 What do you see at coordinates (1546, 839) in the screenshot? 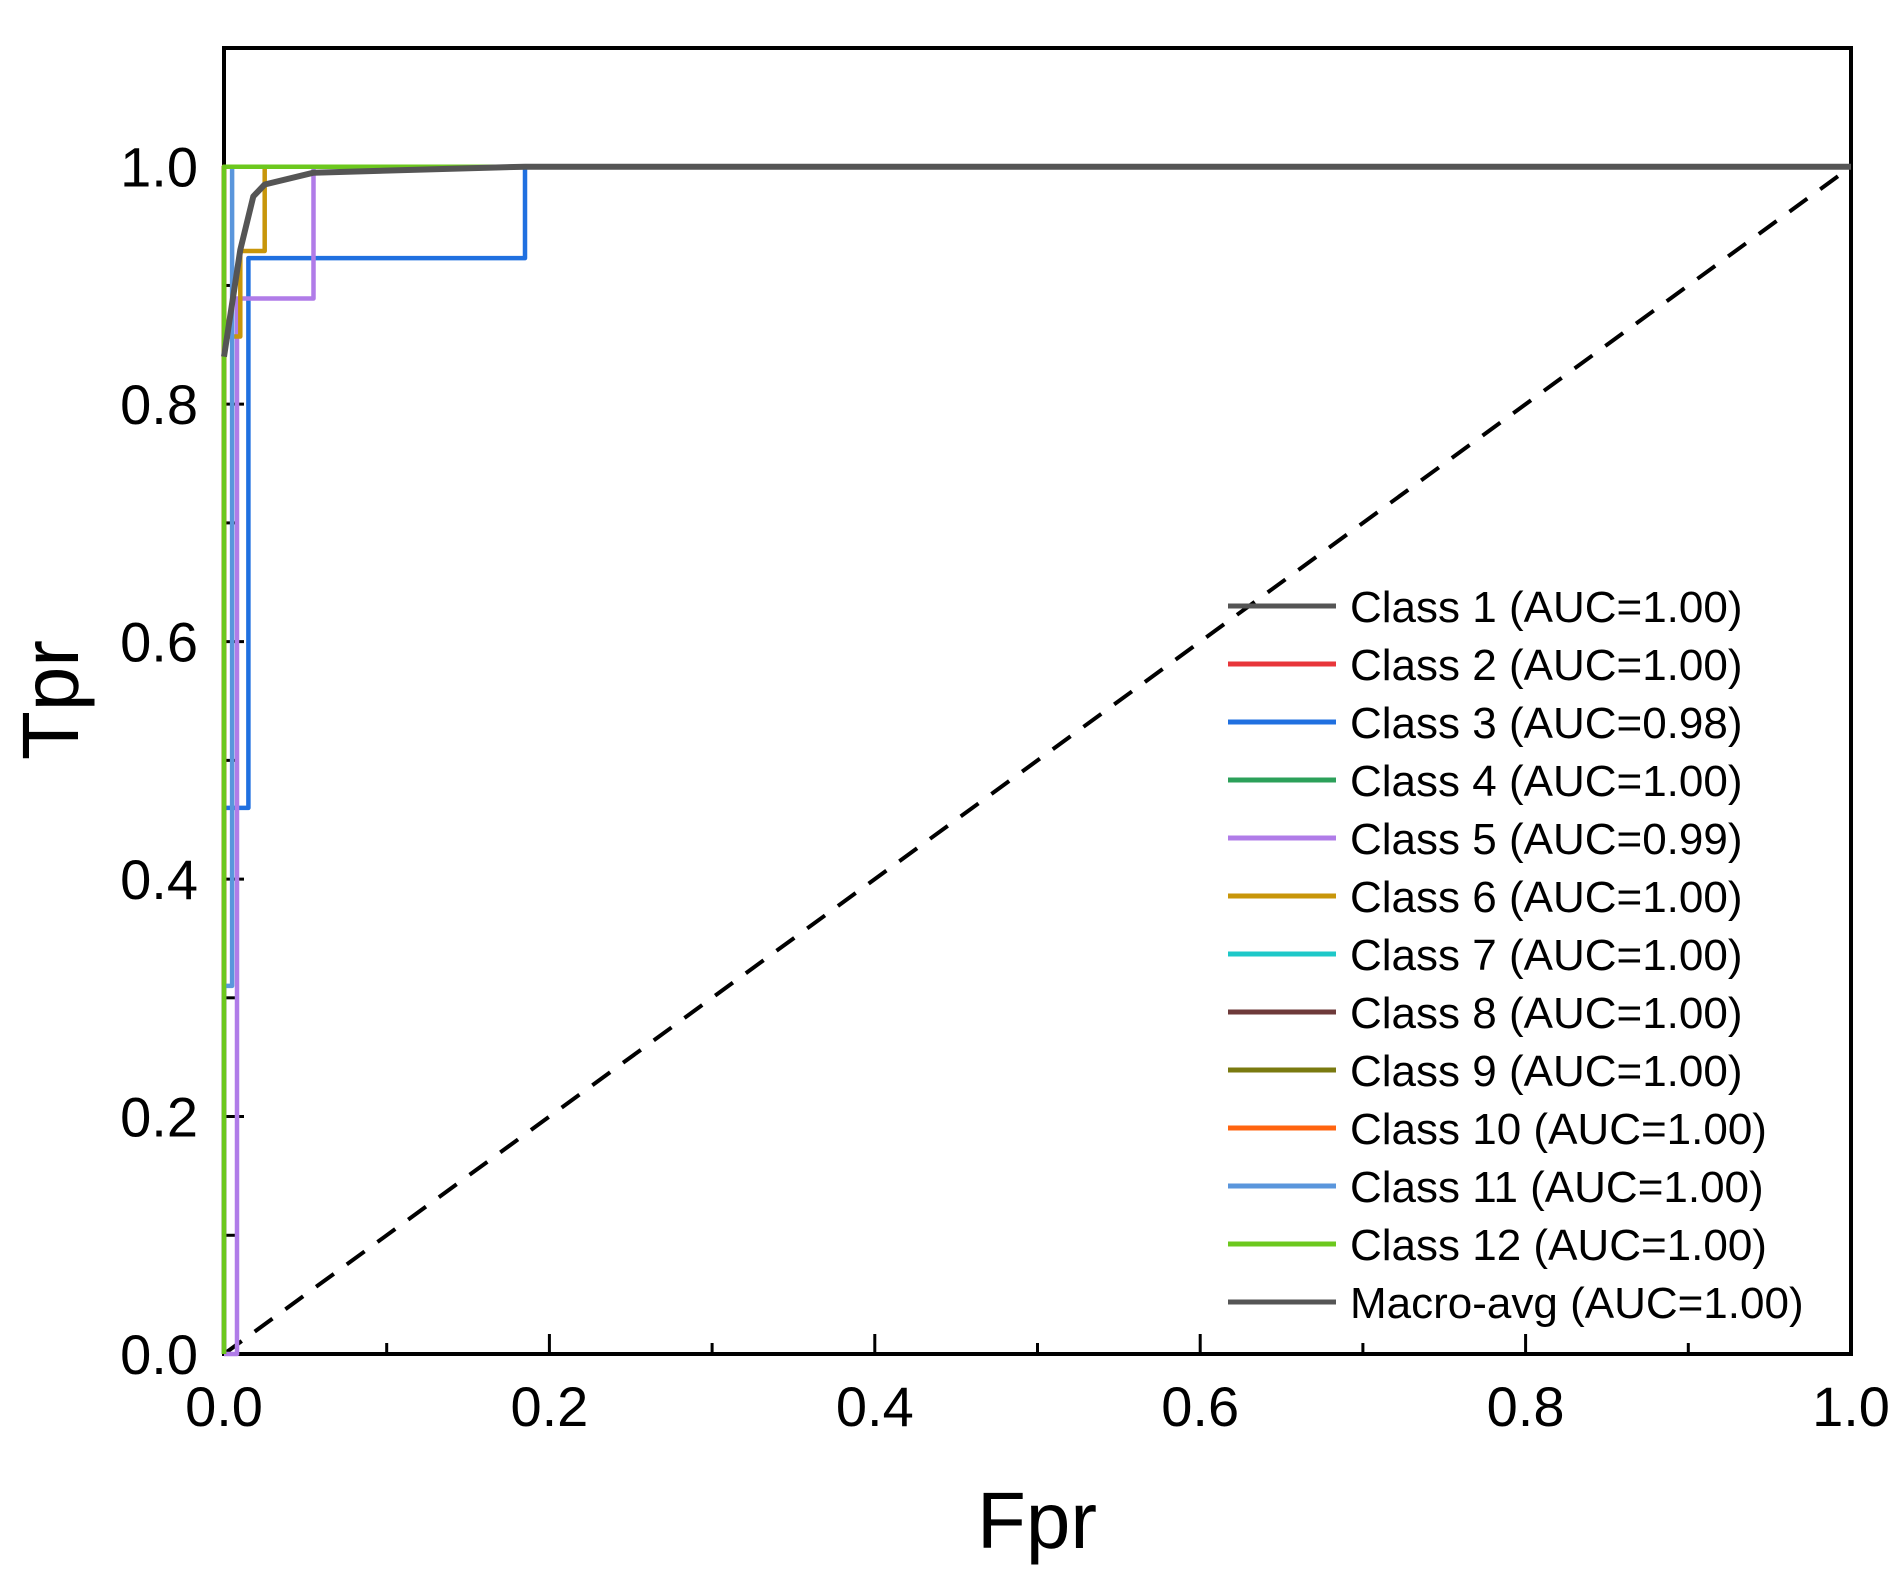
I see `legend-label-5: Class 5 (AUC=0.99)` at bounding box center [1546, 839].